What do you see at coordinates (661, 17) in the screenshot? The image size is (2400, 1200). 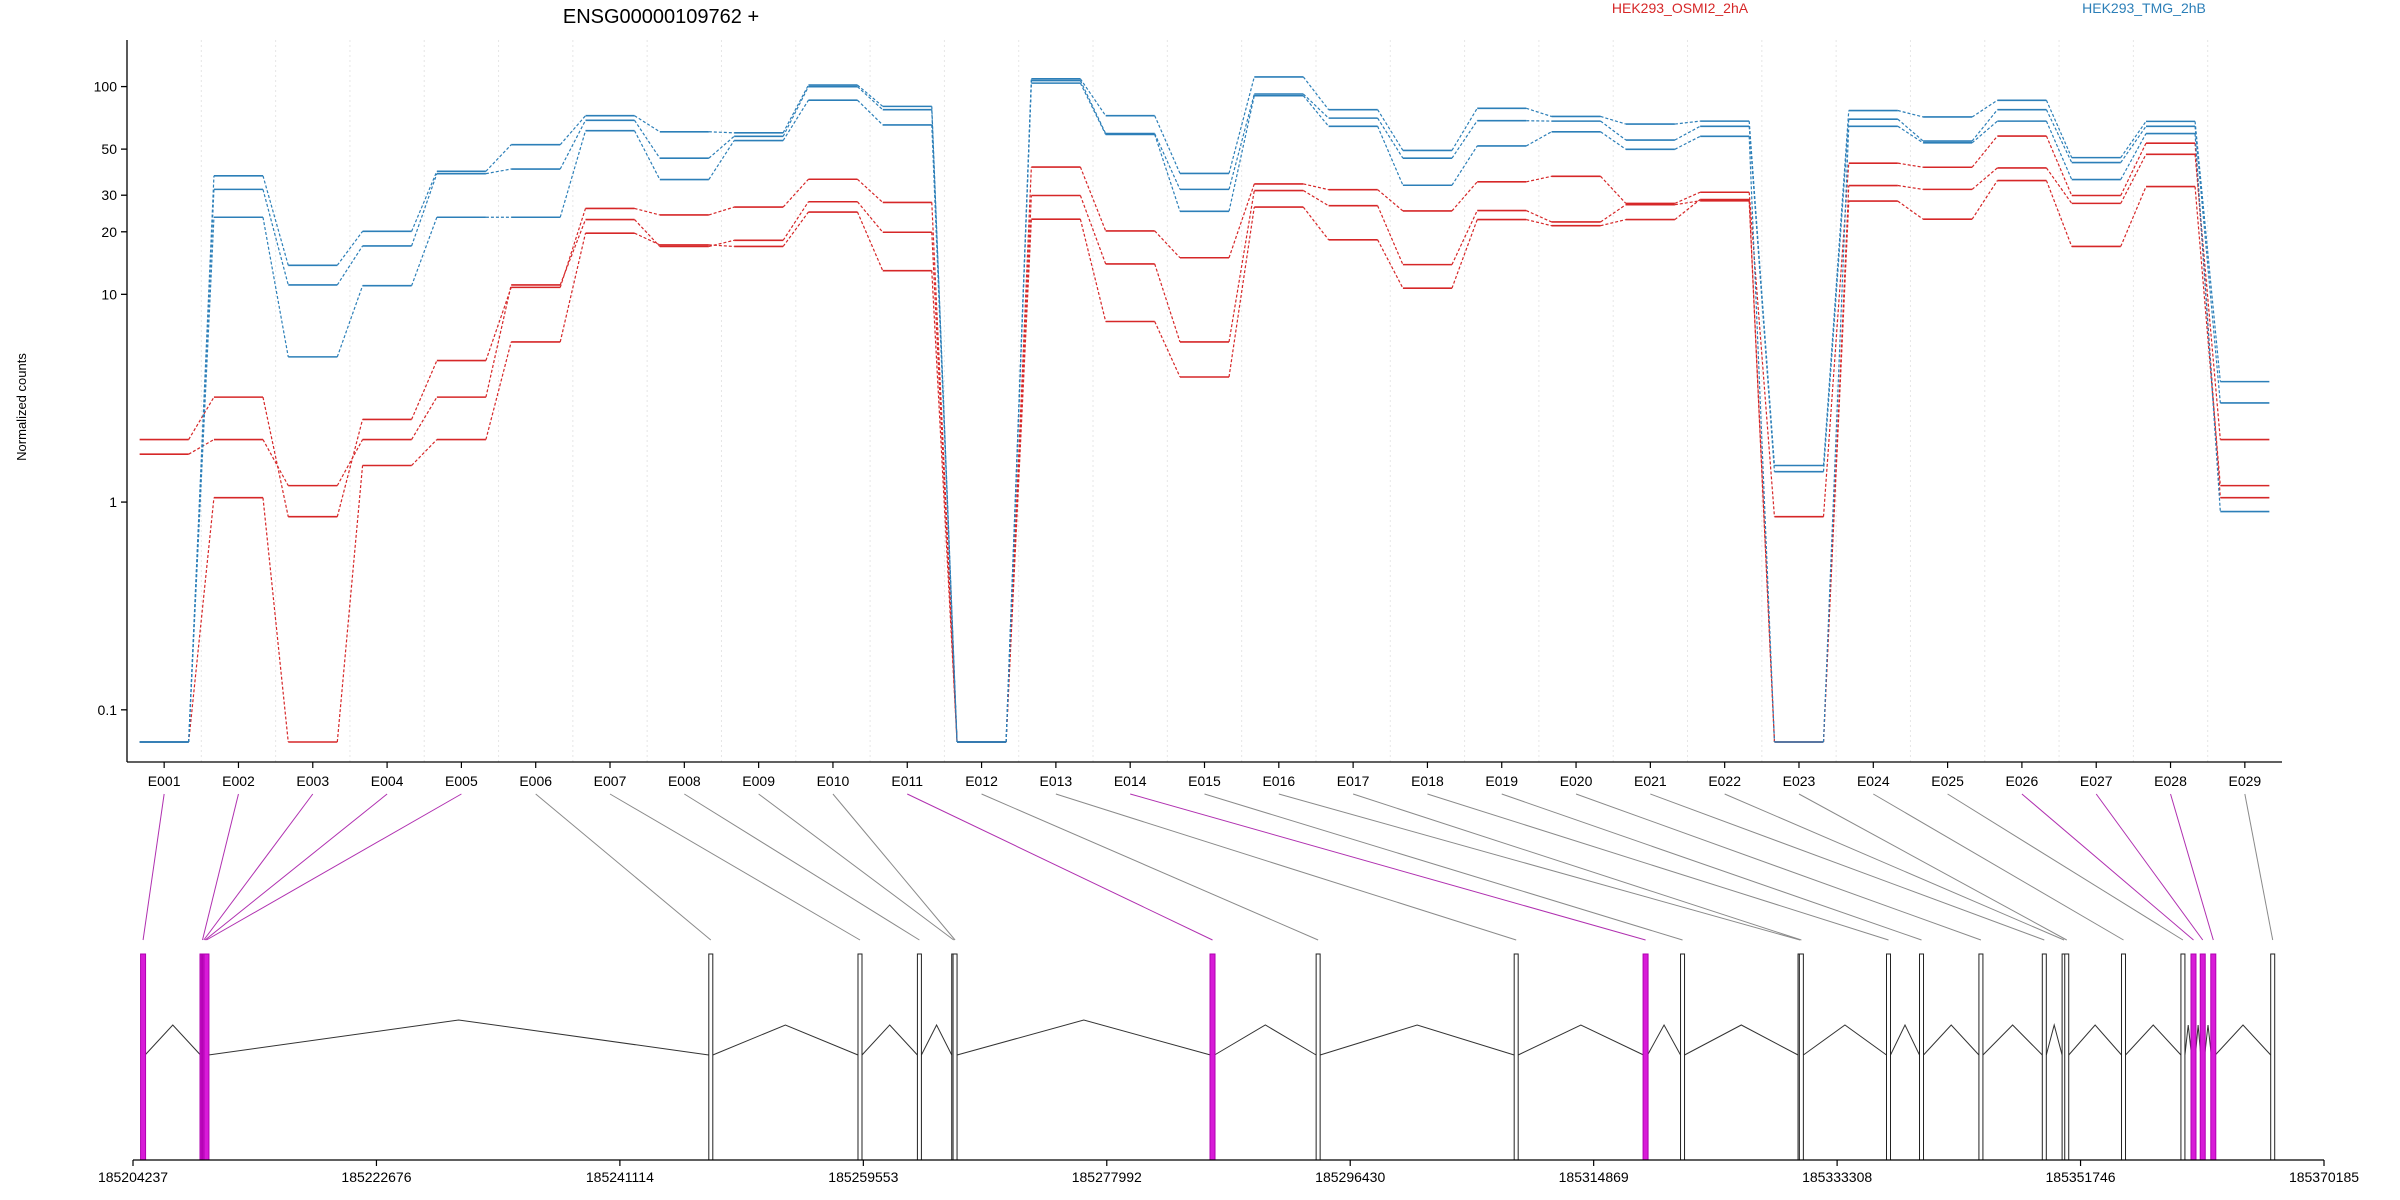 I see `chart-title: ENSG00000109762 +` at bounding box center [661, 17].